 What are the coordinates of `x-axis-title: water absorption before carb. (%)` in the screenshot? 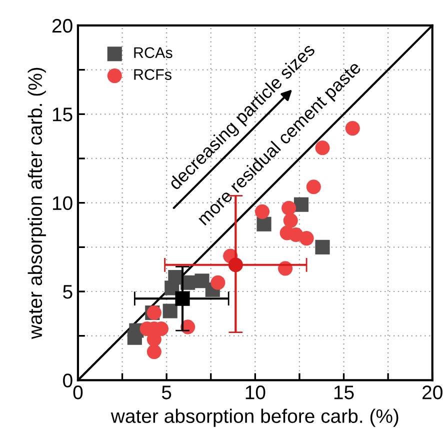 It's located at (254, 417).